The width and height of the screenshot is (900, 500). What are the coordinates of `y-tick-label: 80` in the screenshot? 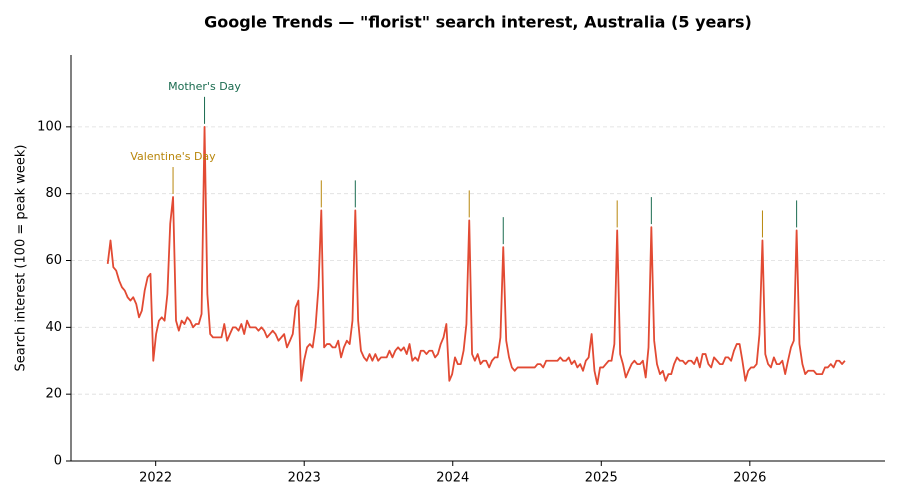 It's located at (53, 193).